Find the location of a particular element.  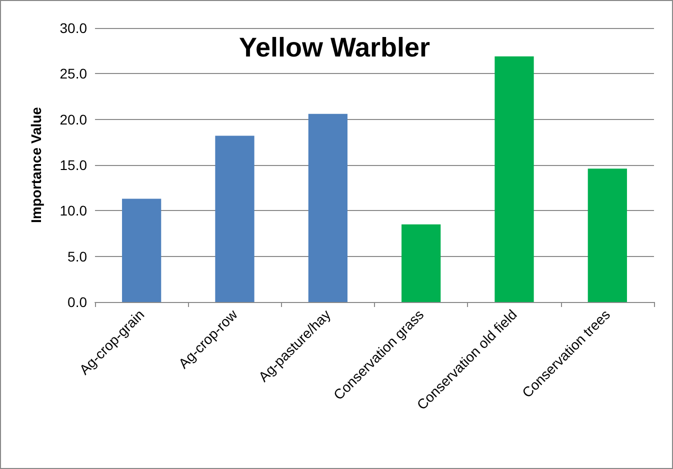

chart-title: Yellow Warbler is located at coordinates (335, 47).